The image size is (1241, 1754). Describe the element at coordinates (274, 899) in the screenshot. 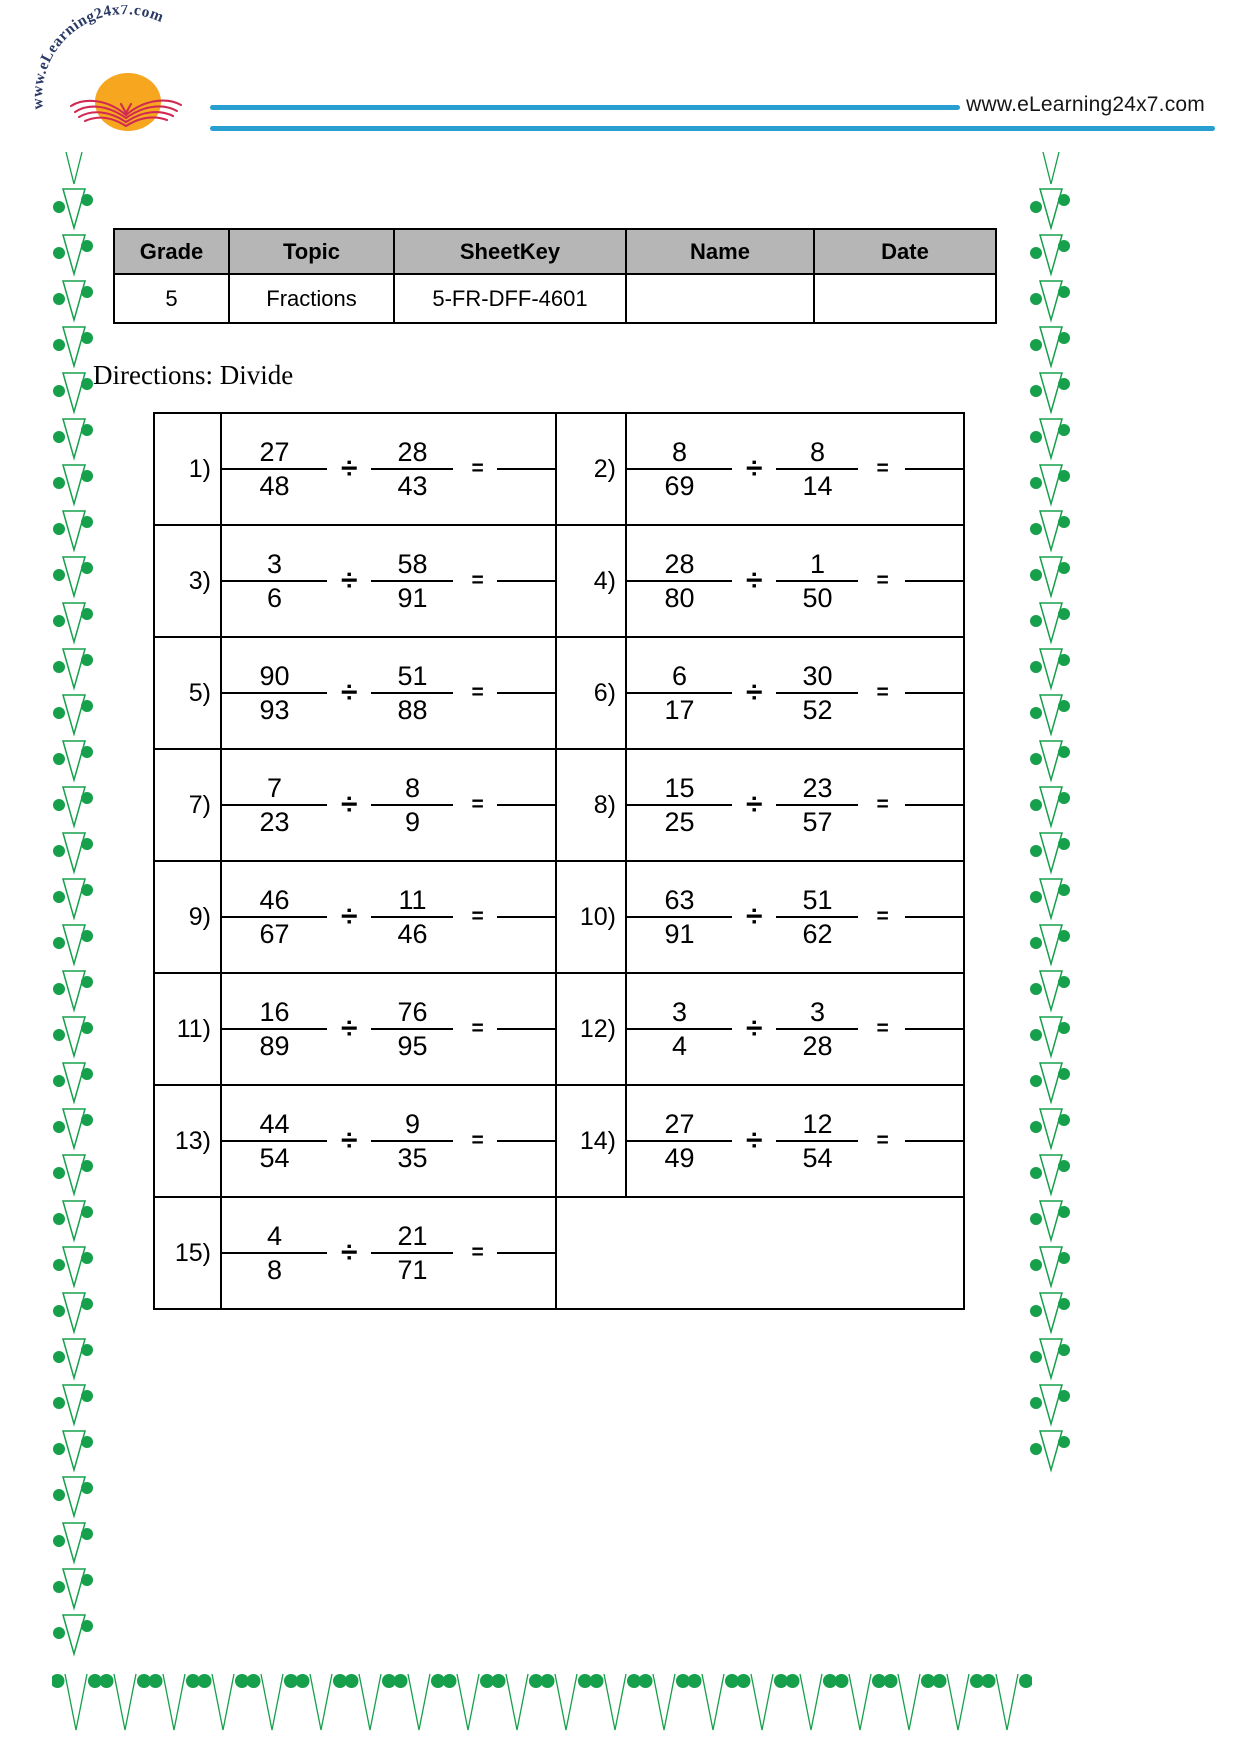

I see `numerator: 46` at that location.